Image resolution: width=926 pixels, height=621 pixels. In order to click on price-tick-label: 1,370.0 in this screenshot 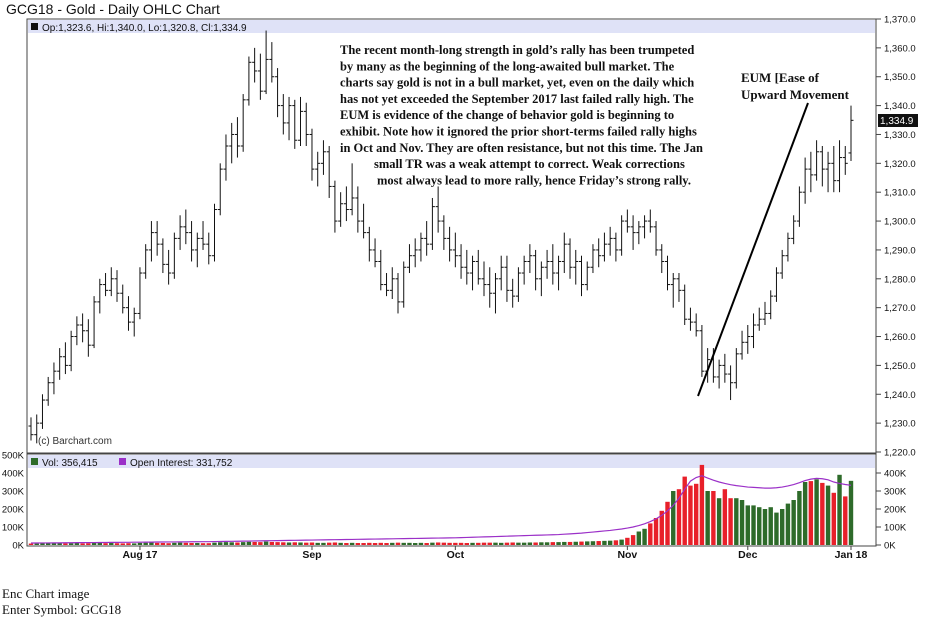, I will do `click(900, 20)`.